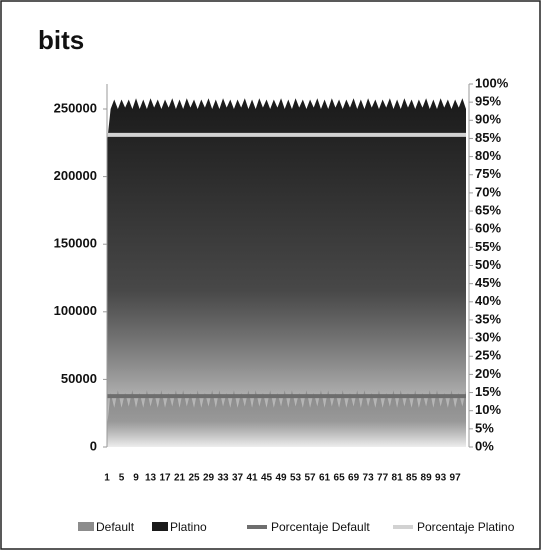  Describe the element at coordinates (488, 373) in the screenshot. I see `y2-tick-label: 20%` at that location.